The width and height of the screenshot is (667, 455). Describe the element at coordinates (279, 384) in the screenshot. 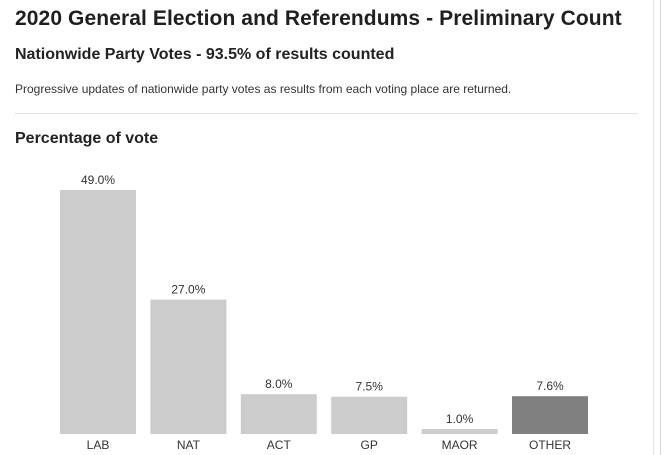

I see `value-label-act: 8.0%` at that location.